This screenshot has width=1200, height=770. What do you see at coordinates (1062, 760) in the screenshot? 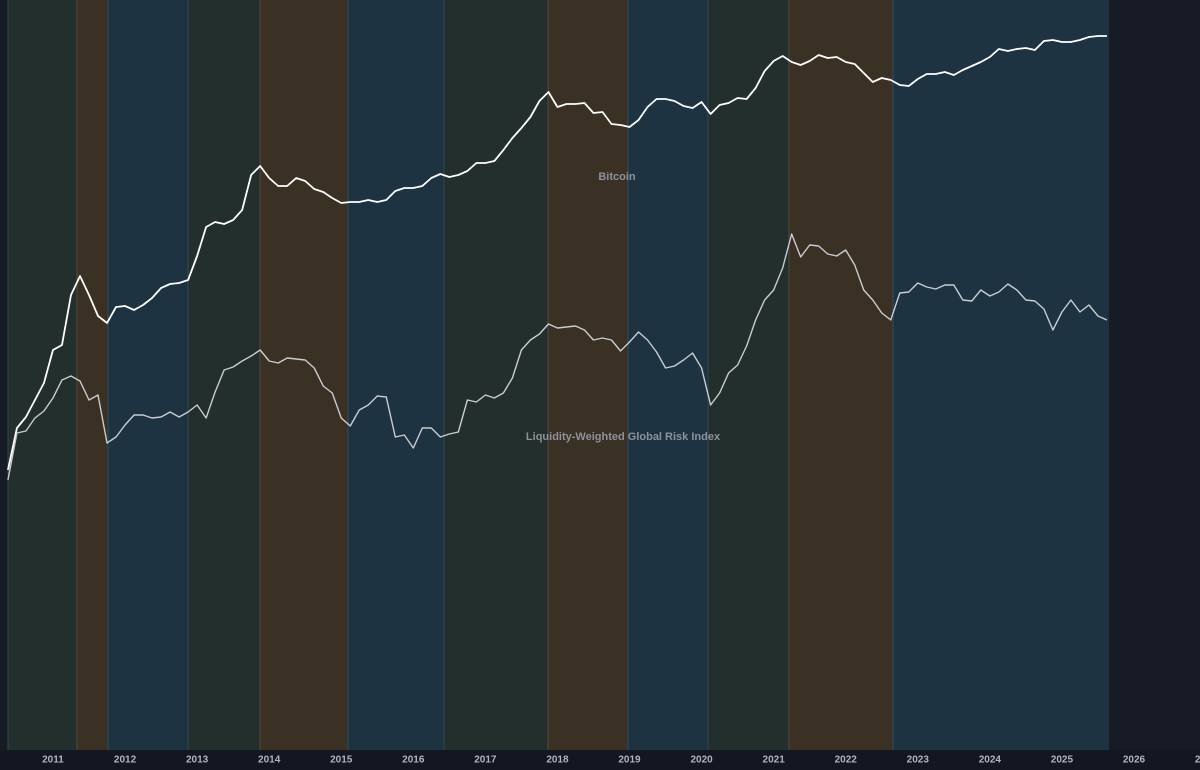
I see `x-tick-label: 2025` at bounding box center [1062, 760].